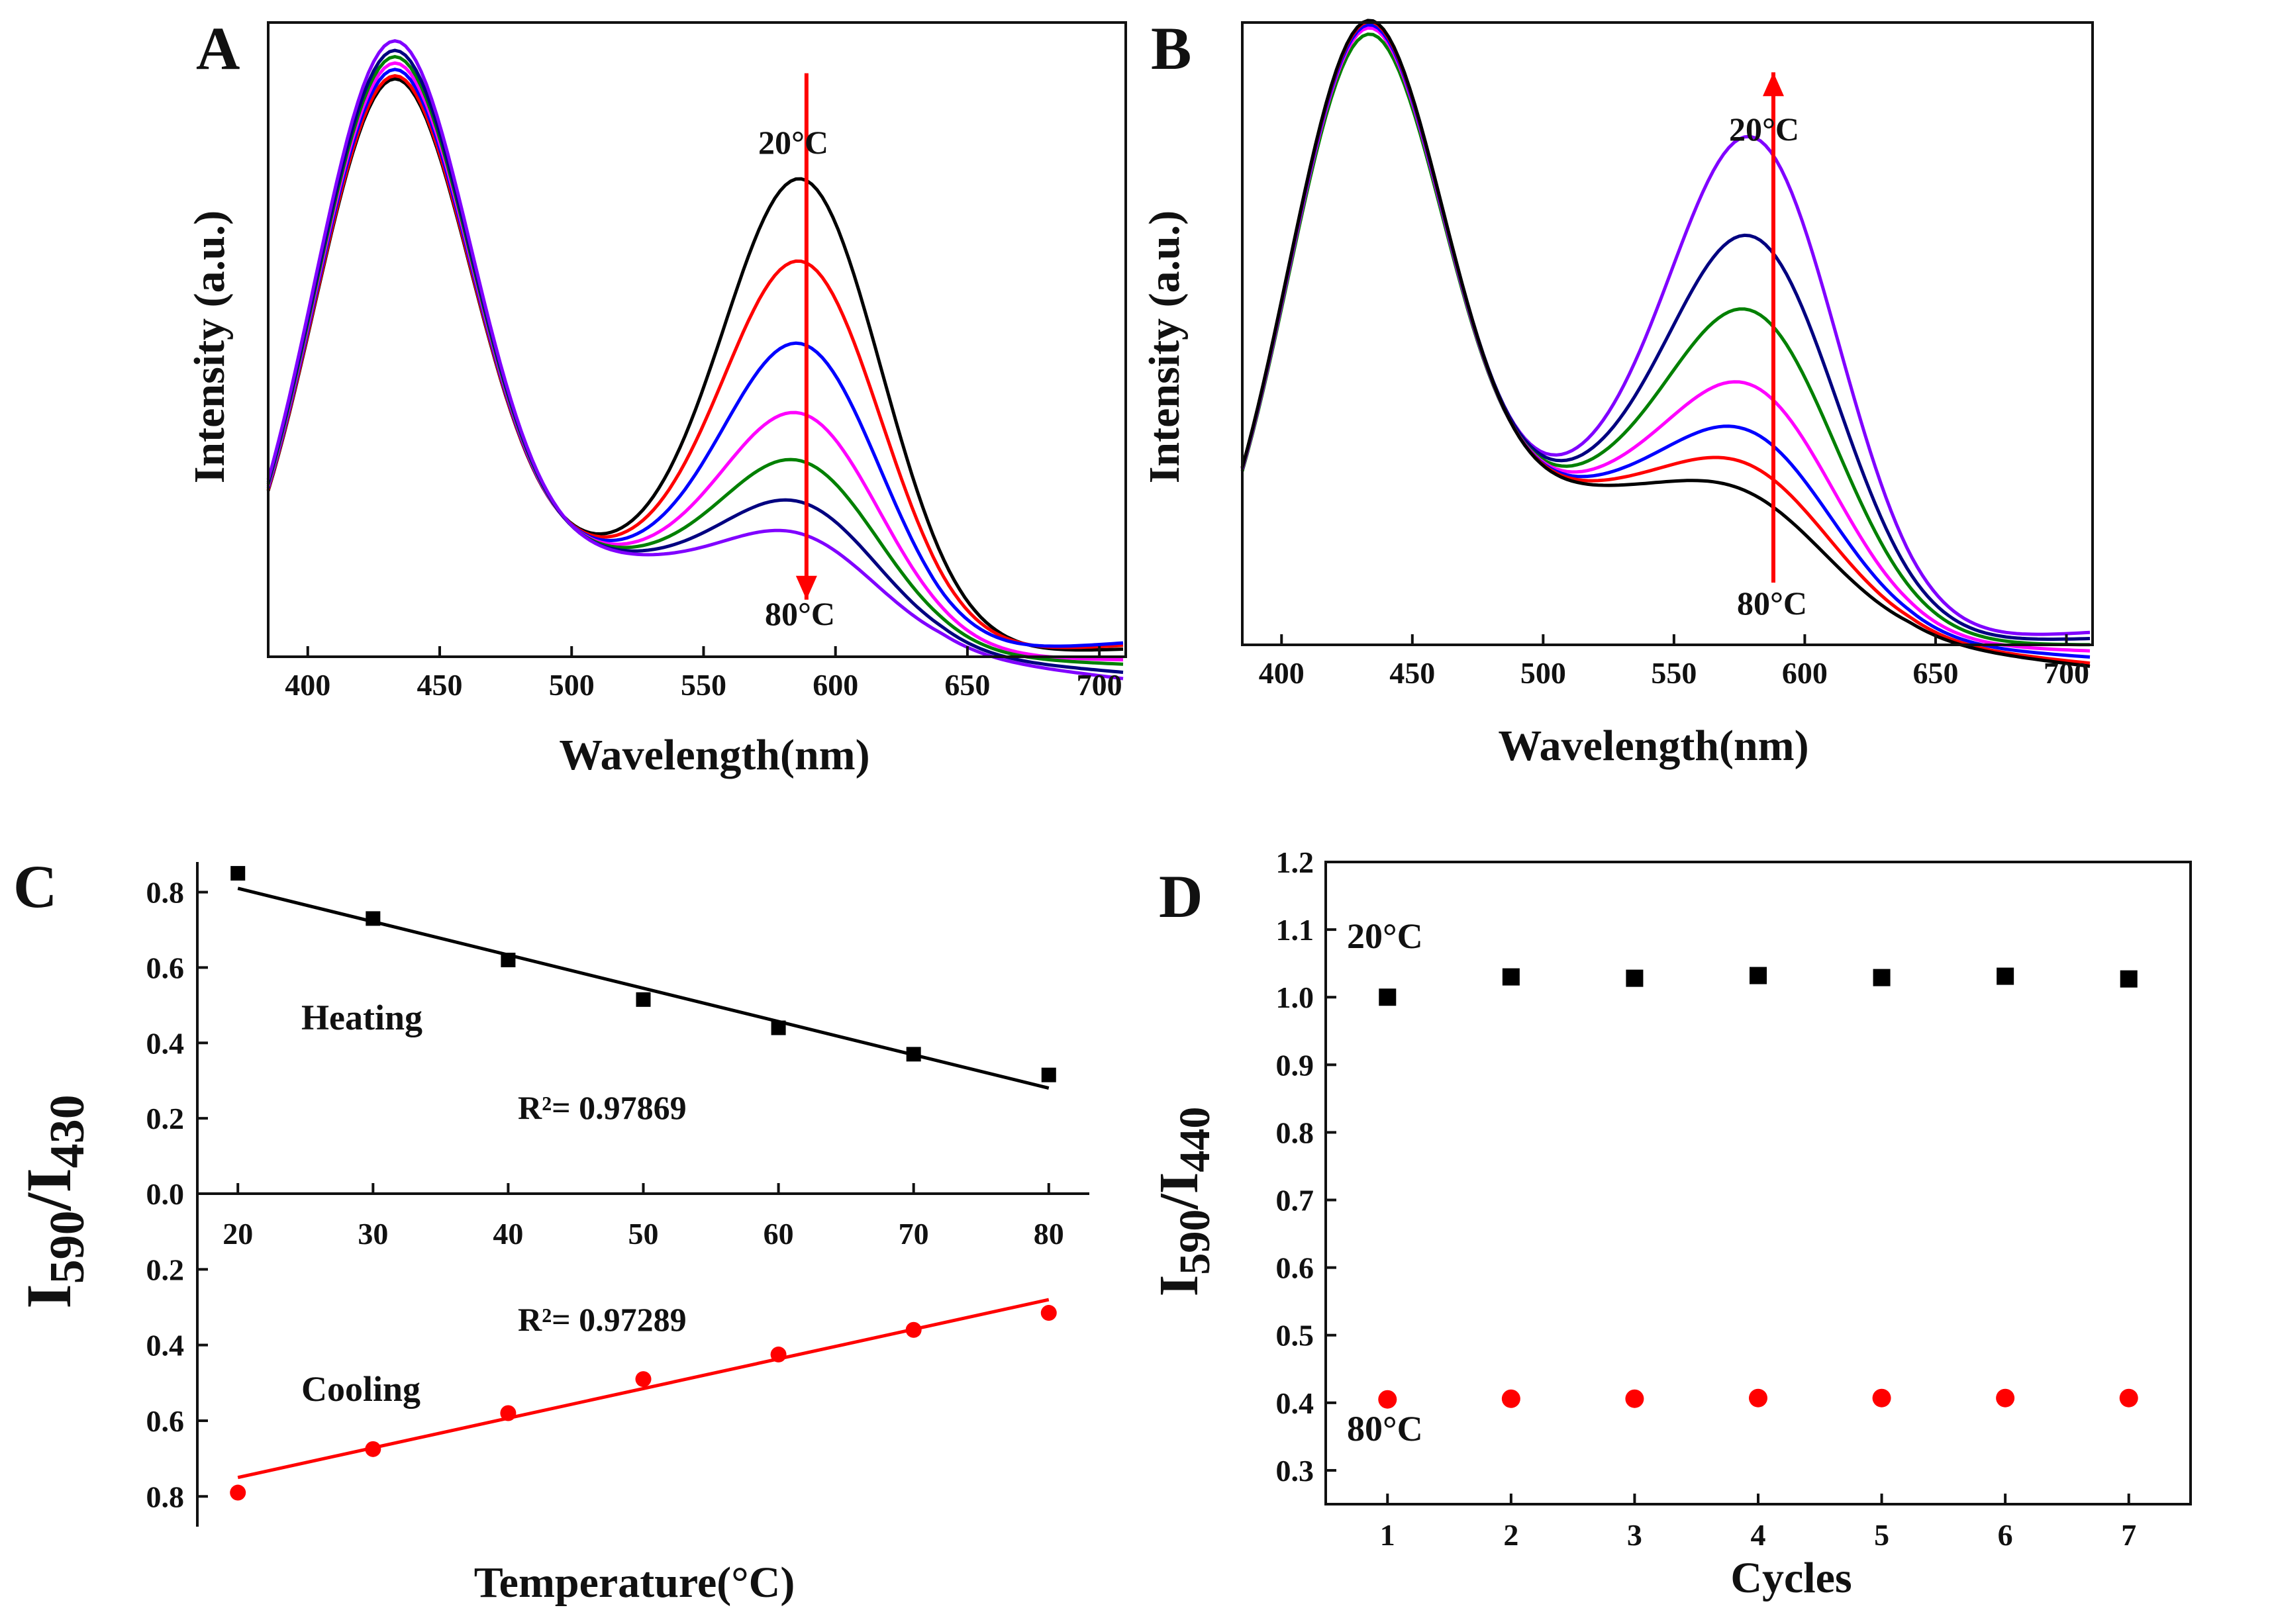 The height and width of the screenshot is (1624, 2274). Describe the element at coordinates (360, 1389) in the screenshot. I see `cooling-label: Cooling` at that location.